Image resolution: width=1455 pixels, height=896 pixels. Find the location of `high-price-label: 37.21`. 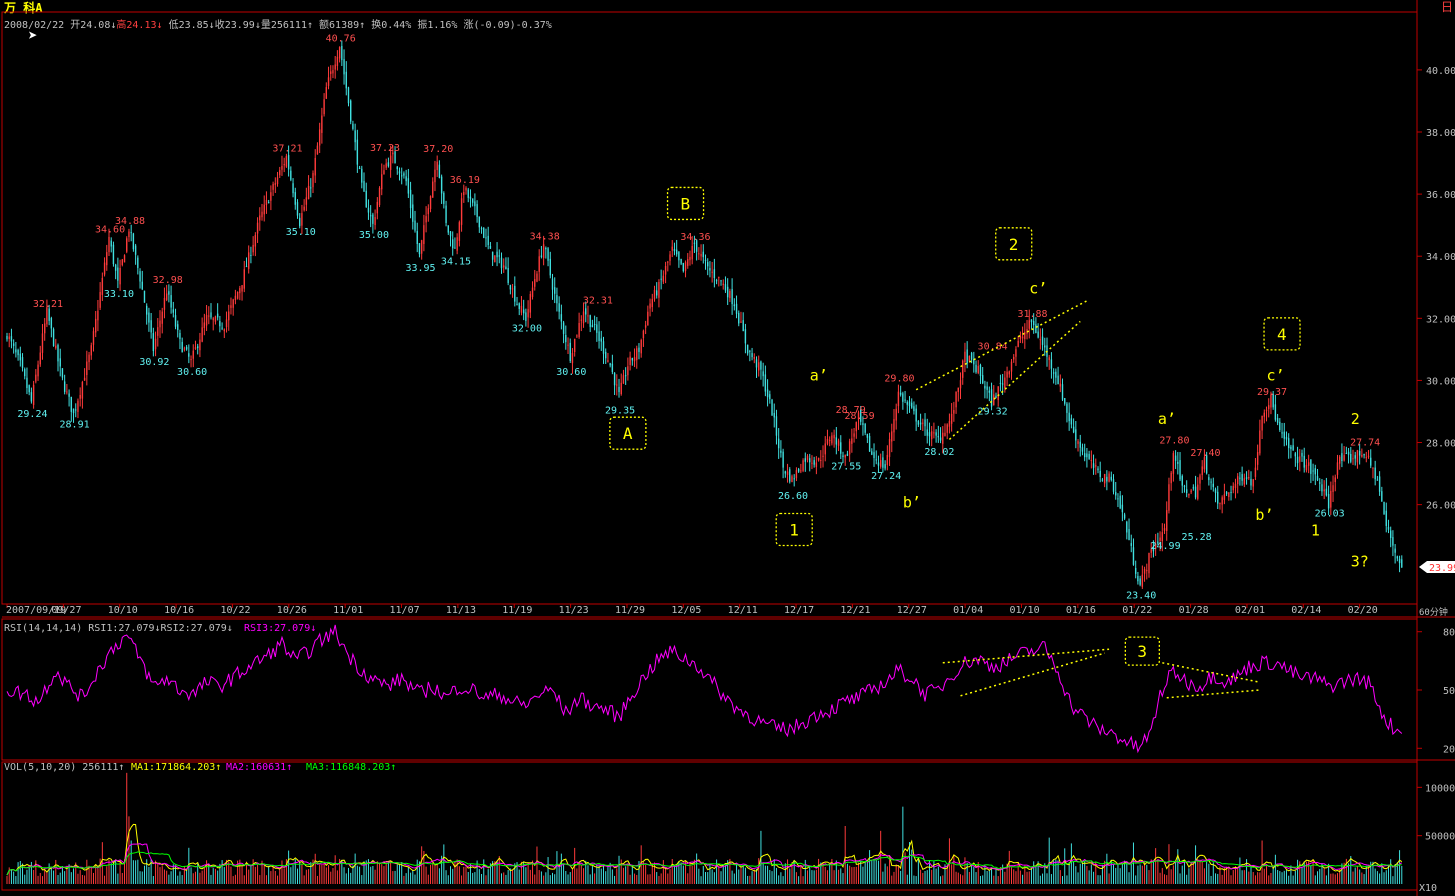

high-price-label: 37.21 is located at coordinates (287, 149).